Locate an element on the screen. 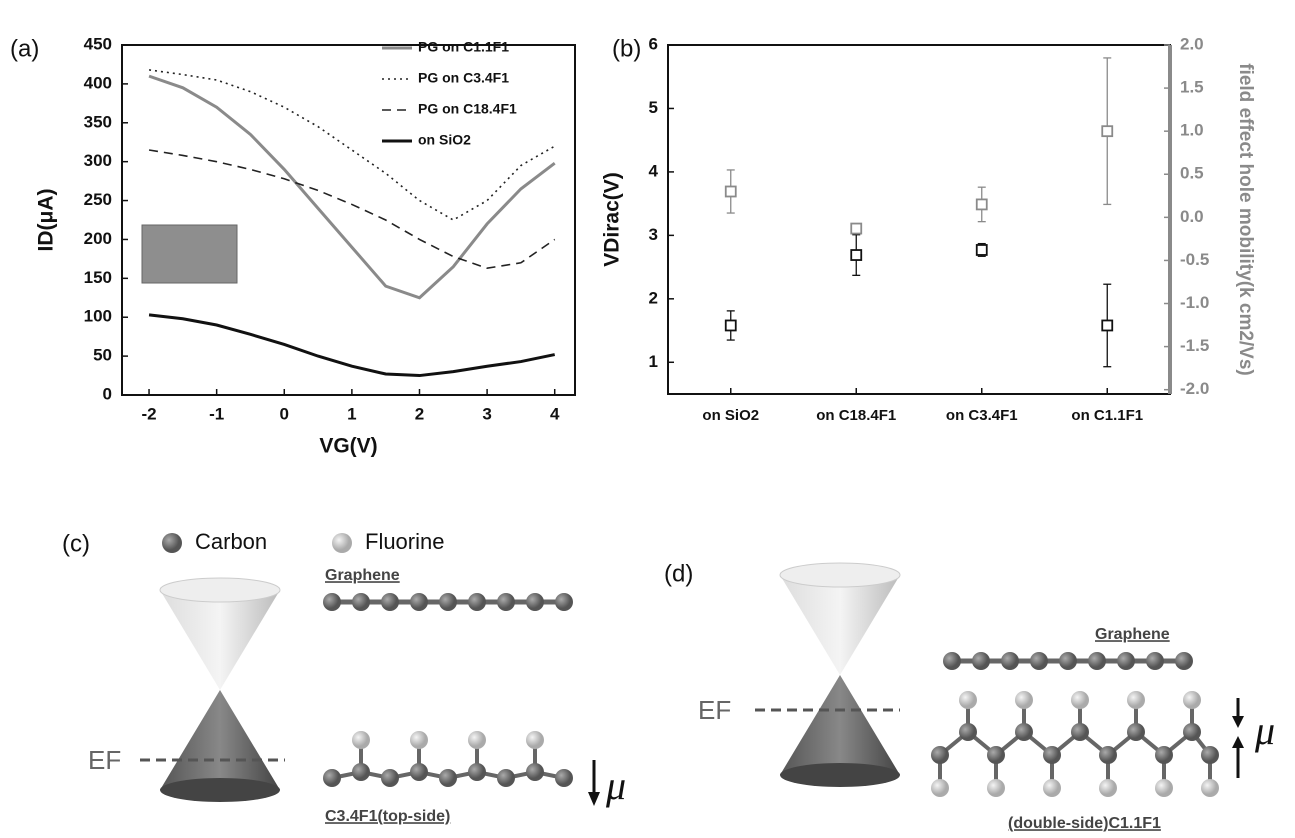 This screenshot has height=838, width=1295. panel-label: (c) is located at coordinates (76, 543).